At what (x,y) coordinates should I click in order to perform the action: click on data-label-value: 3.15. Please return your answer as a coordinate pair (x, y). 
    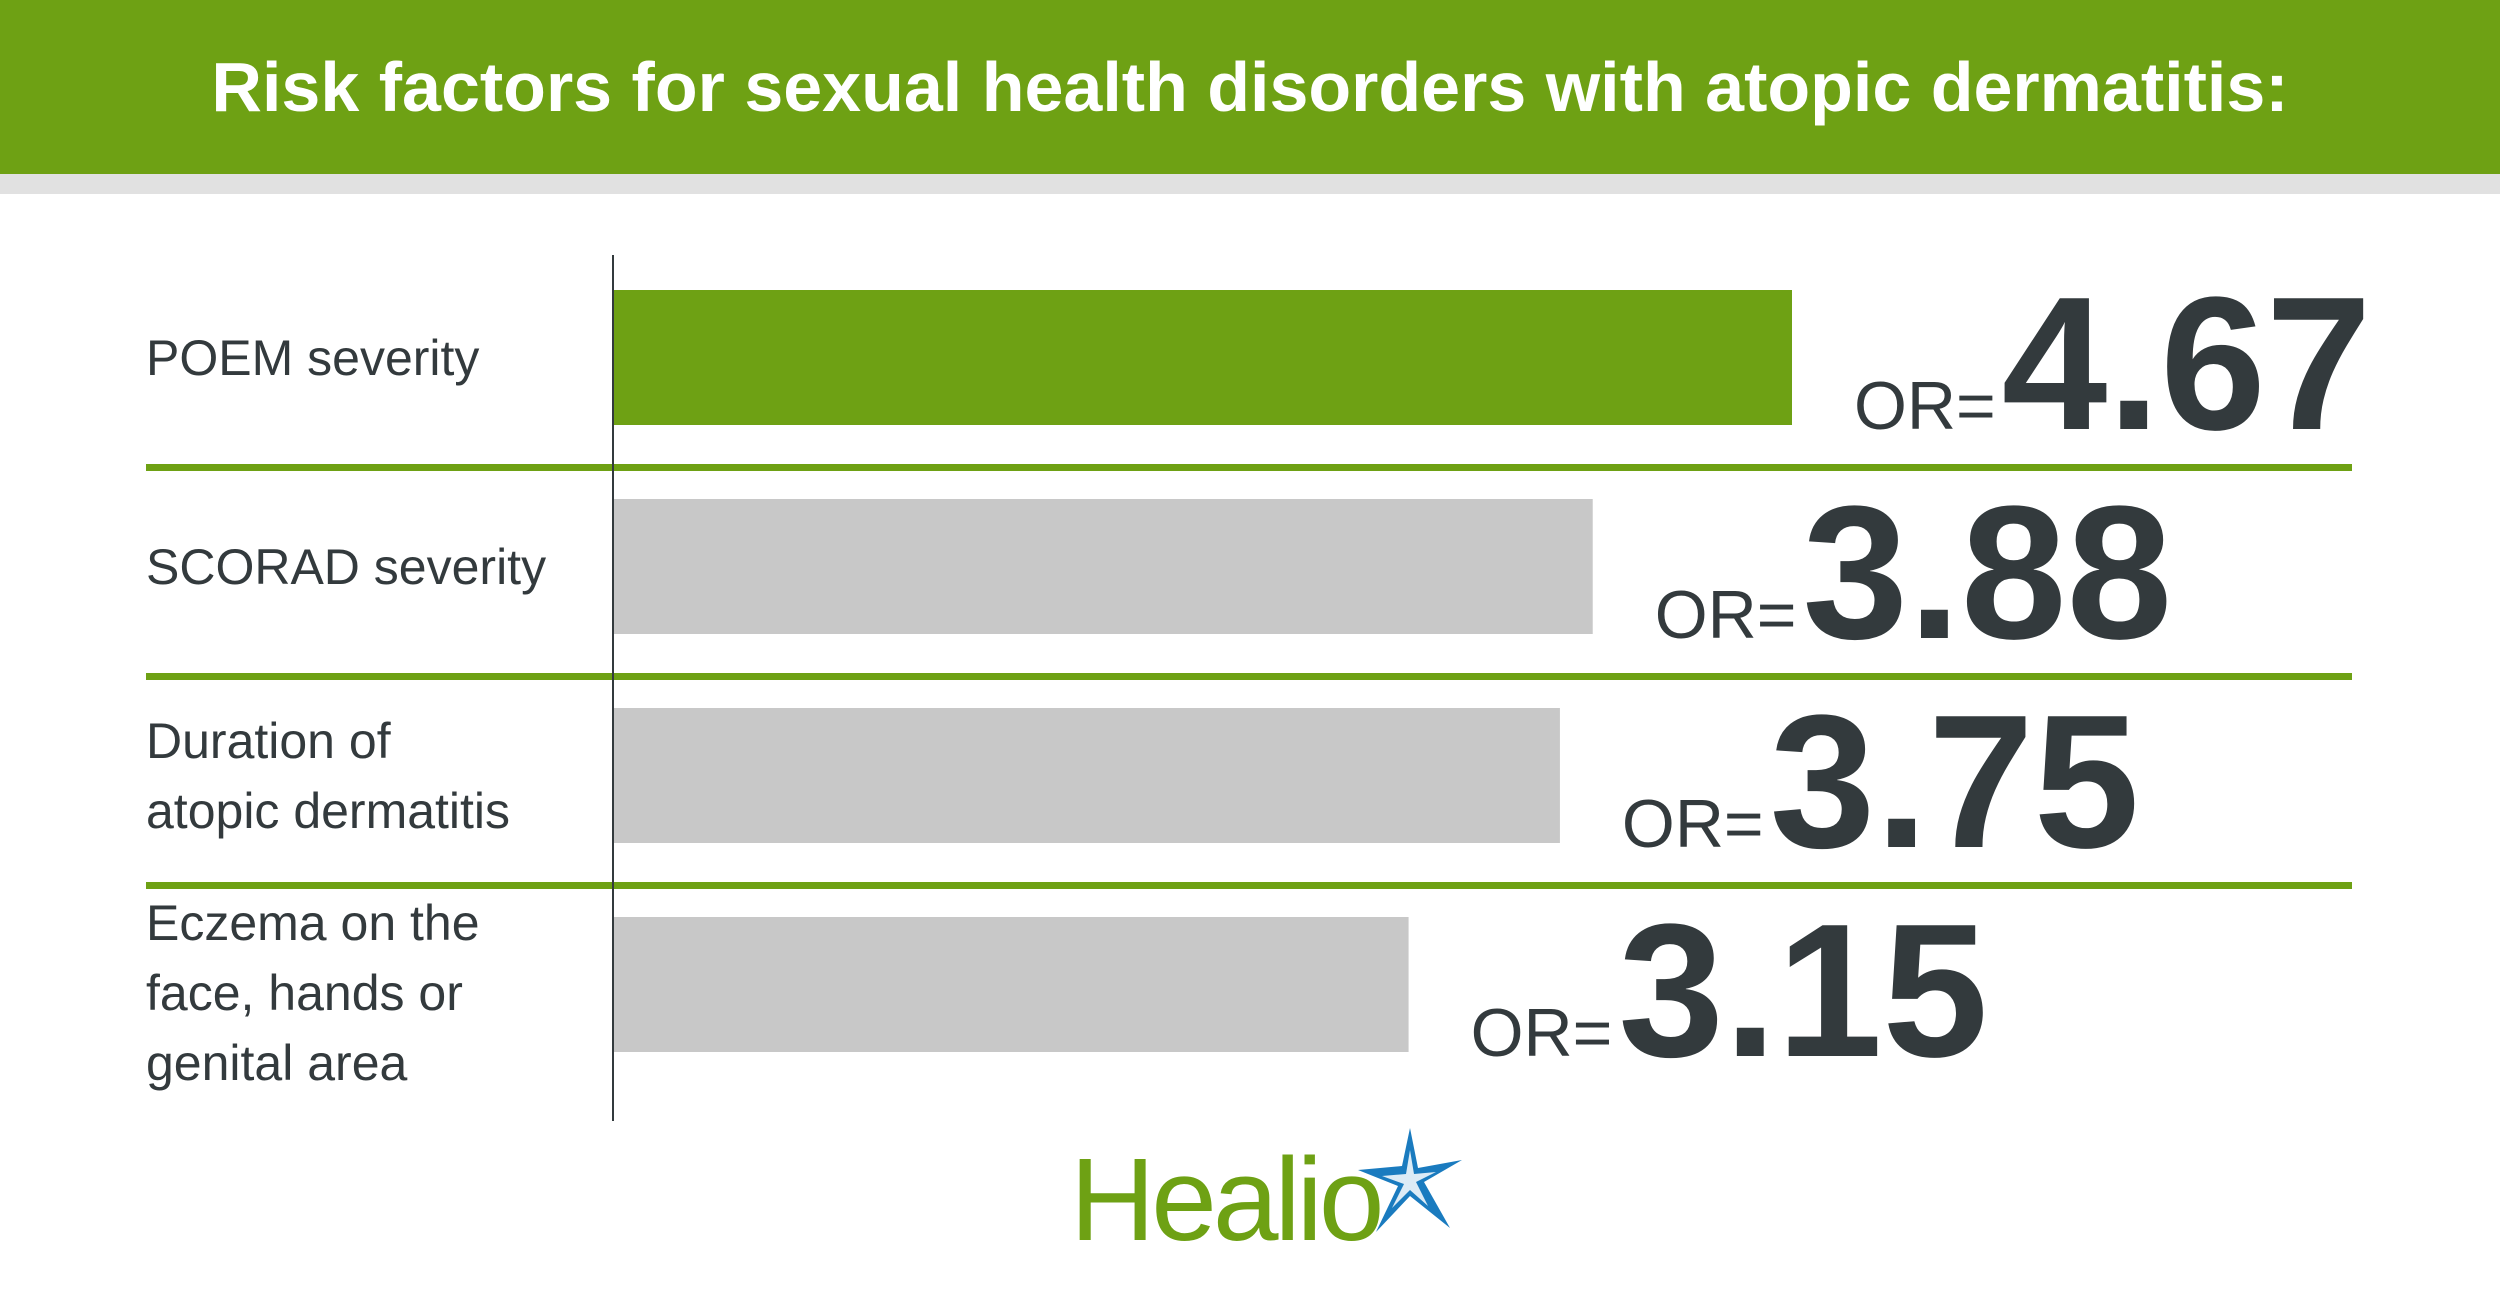
    Looking at the image, I should click on (1803, 991).